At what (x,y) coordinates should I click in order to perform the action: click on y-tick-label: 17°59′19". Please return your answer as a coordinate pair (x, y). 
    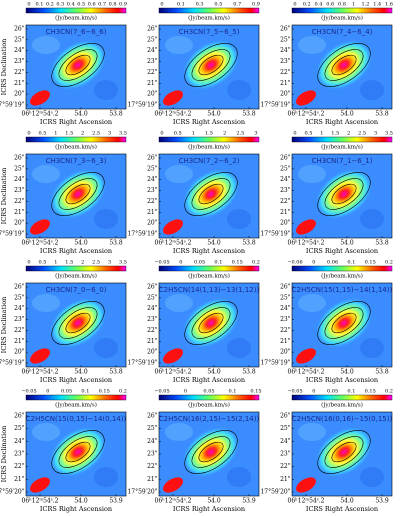
    Looking at the image, I should click on (12, 234).